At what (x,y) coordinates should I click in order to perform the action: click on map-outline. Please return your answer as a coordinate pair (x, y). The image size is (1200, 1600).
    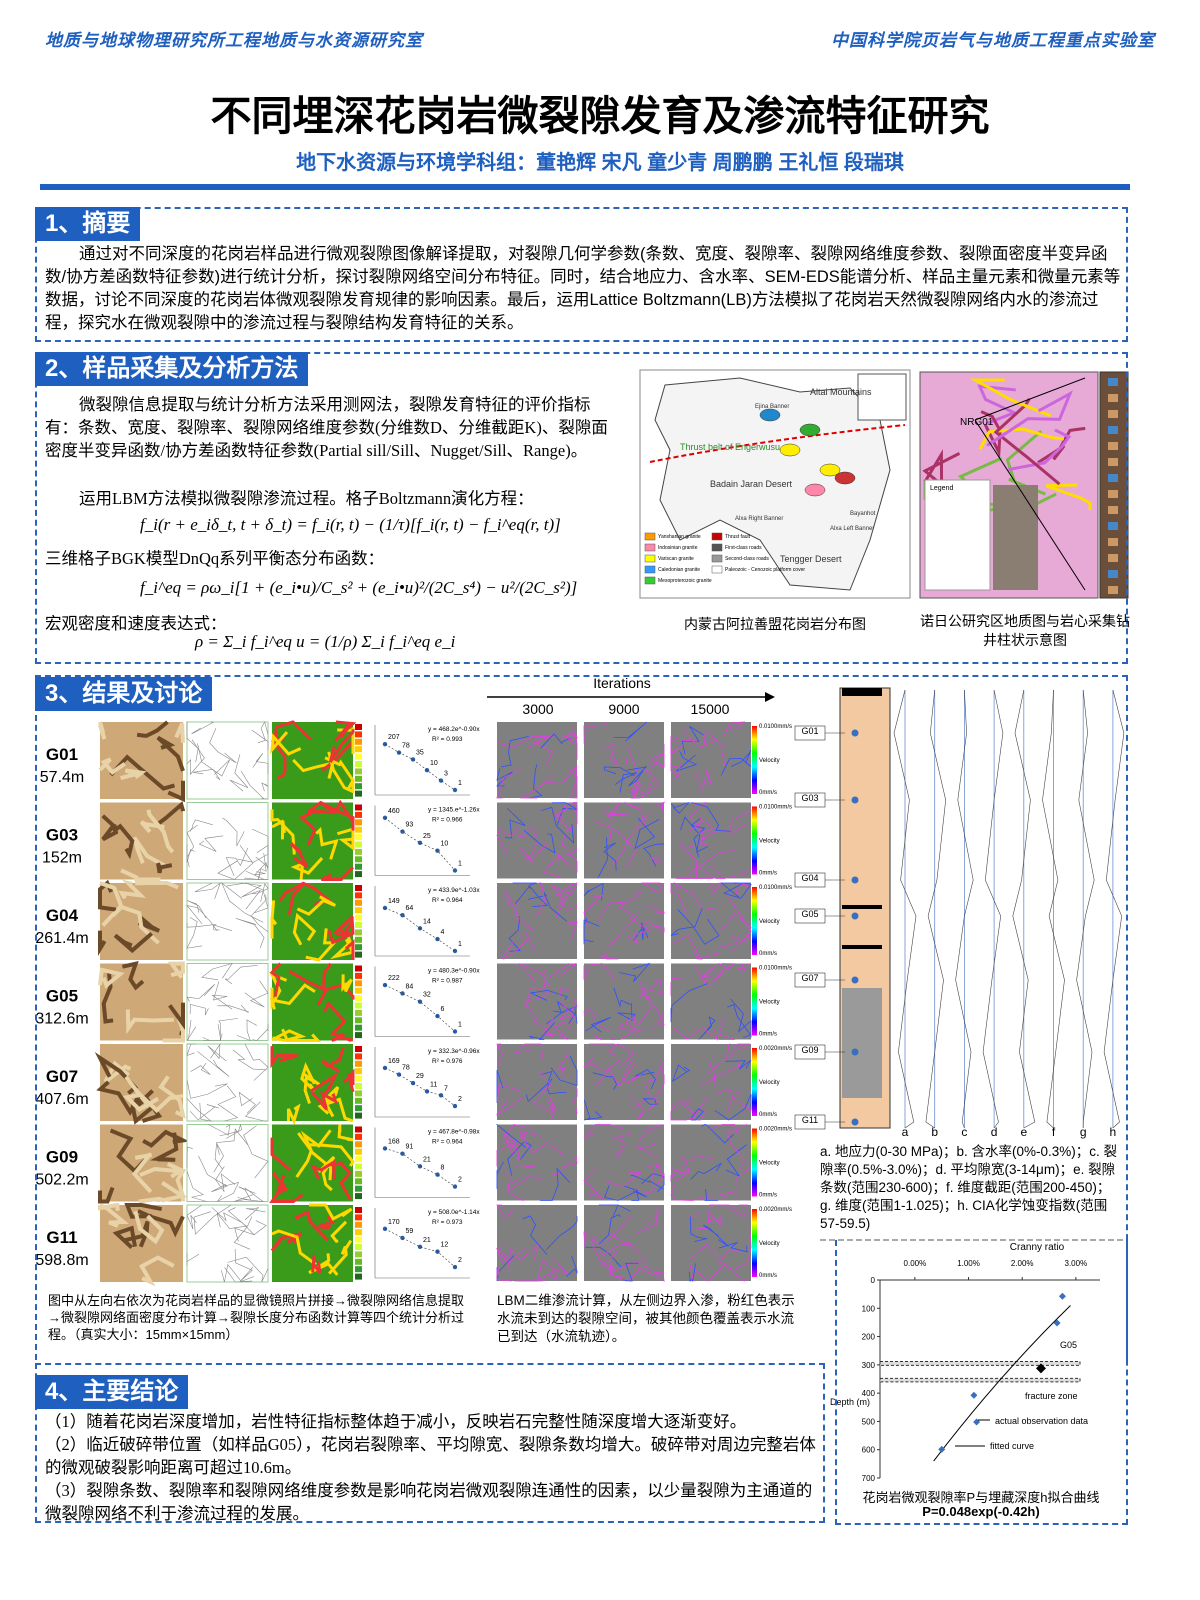
    Looking at the image, I should click on (772, 484).